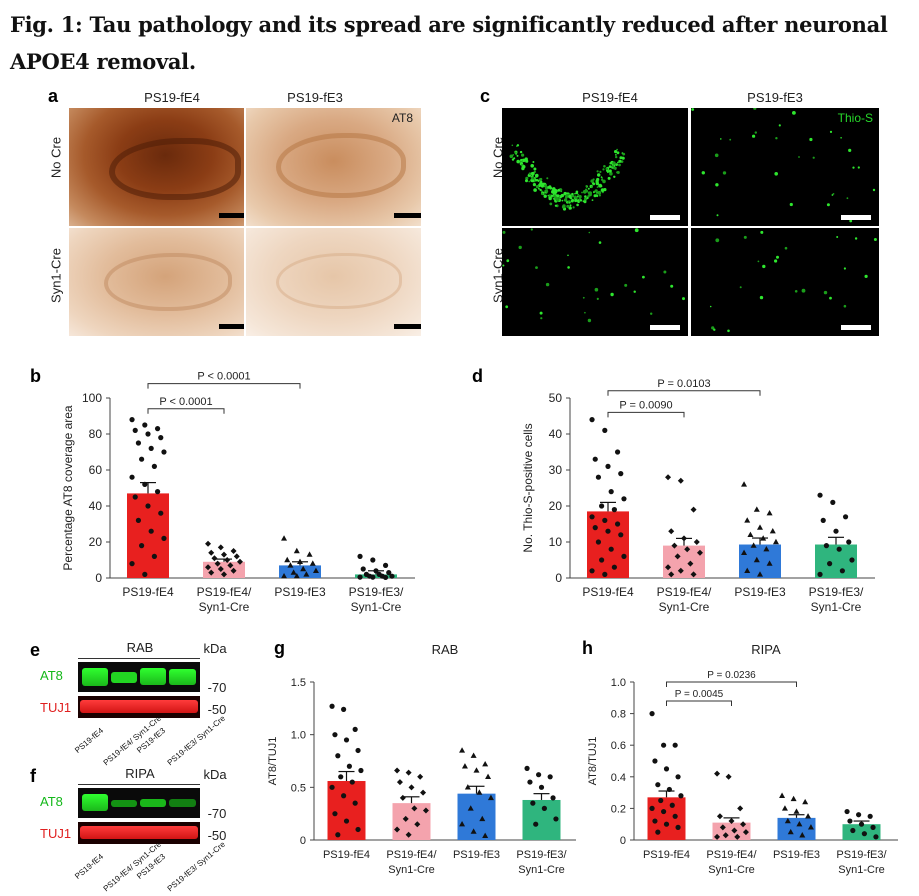 The height and width of the screenshot is (896, 919). Describe the element at coordinates (35, 650) in the screenshot. I see `panel-label-e: e` at that location.